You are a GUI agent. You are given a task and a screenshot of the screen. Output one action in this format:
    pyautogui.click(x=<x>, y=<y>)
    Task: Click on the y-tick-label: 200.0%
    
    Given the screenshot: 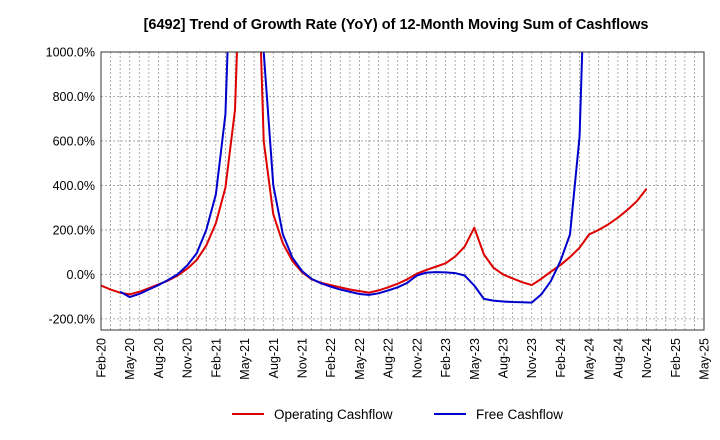 What is the action you would take?
    pyautogui.click(x=74, y=230)
    